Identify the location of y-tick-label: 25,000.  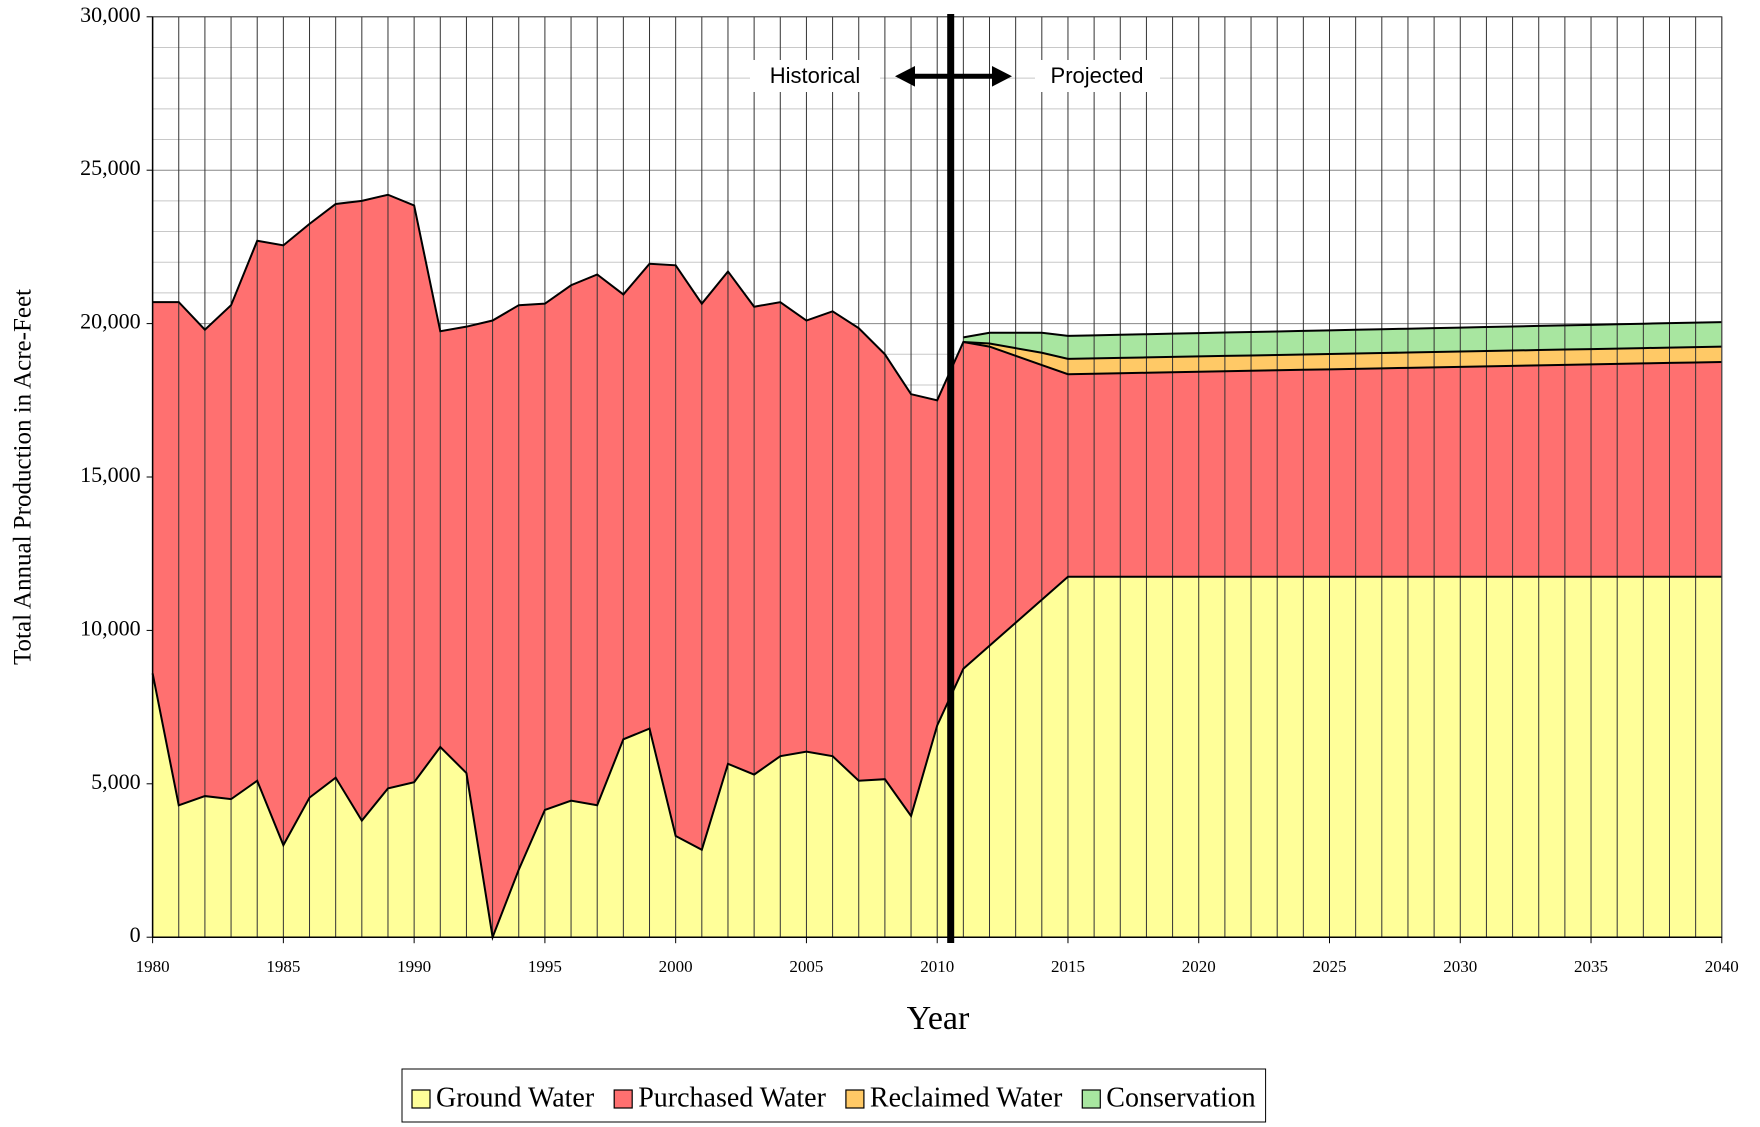
(110, 167).